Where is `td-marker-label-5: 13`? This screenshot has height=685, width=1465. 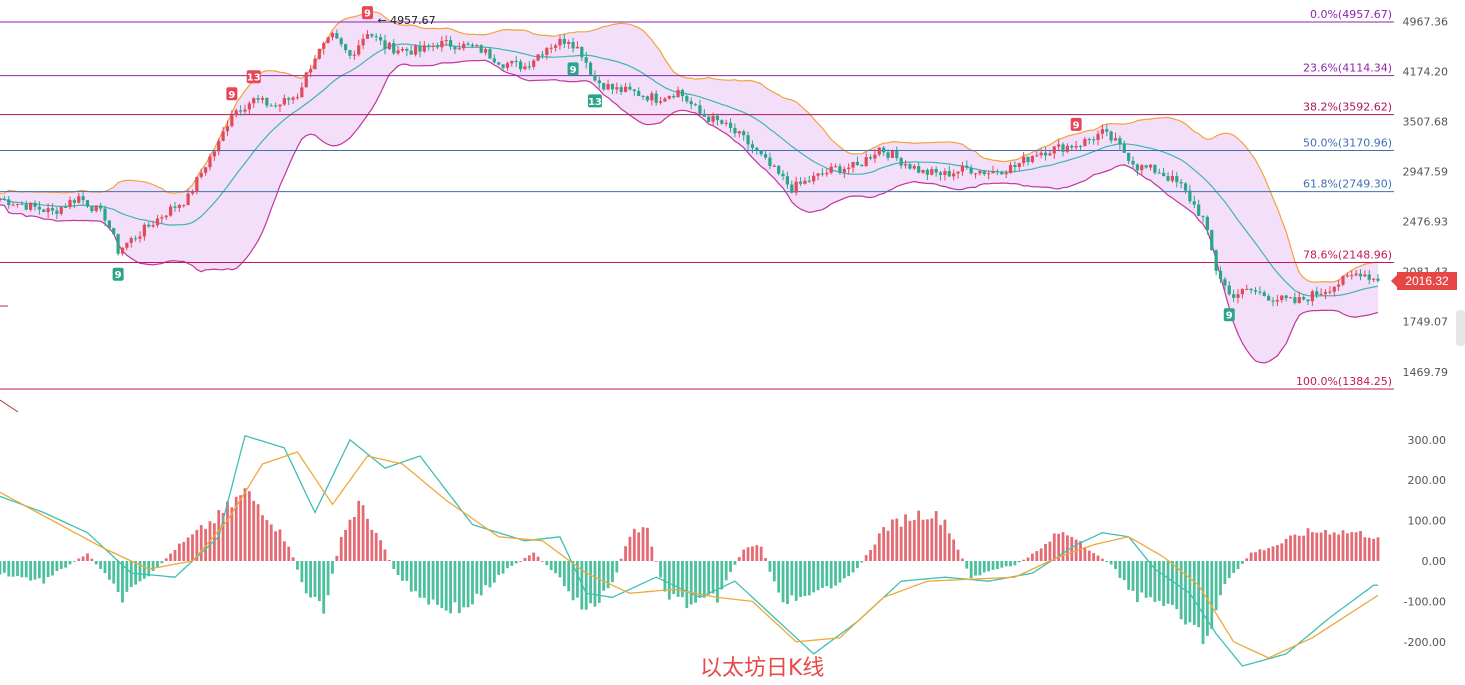
td-marker-label-5: 13 is located at coordinates (595, 102).